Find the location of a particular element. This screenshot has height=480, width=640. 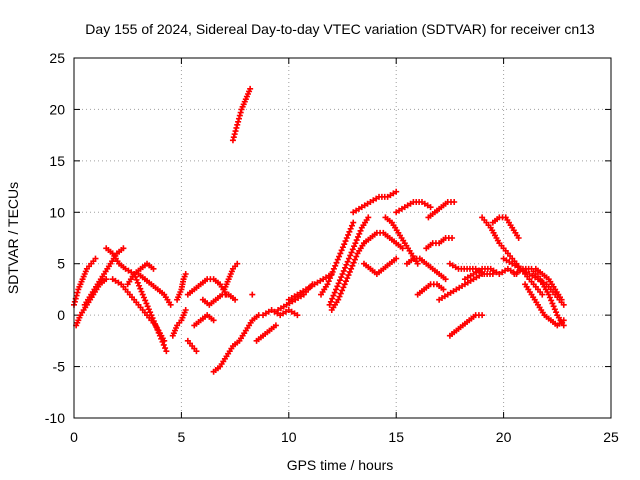

x-tick-labels: 0 5 10 15 20 25 is located at coordinates (344, 437).